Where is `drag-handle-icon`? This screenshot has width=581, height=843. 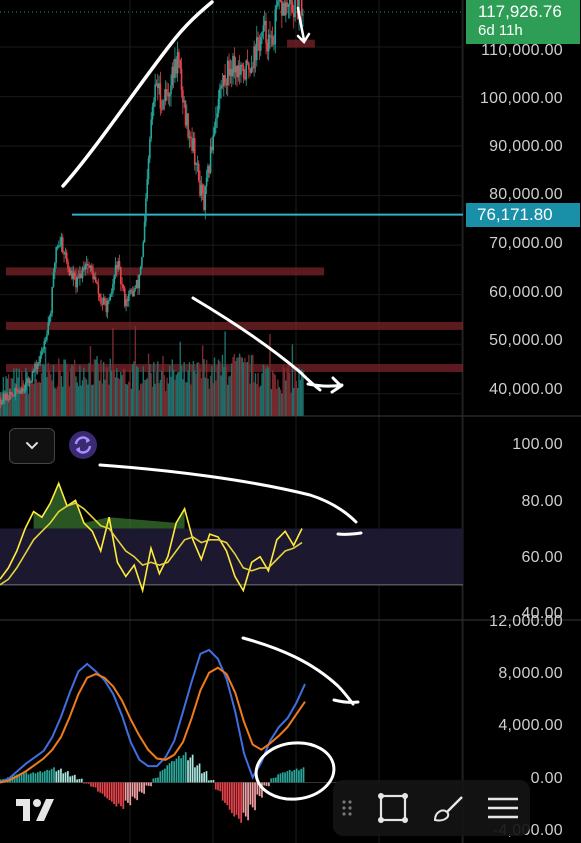 drag-handle-icon is located at coordinates (347, 808).